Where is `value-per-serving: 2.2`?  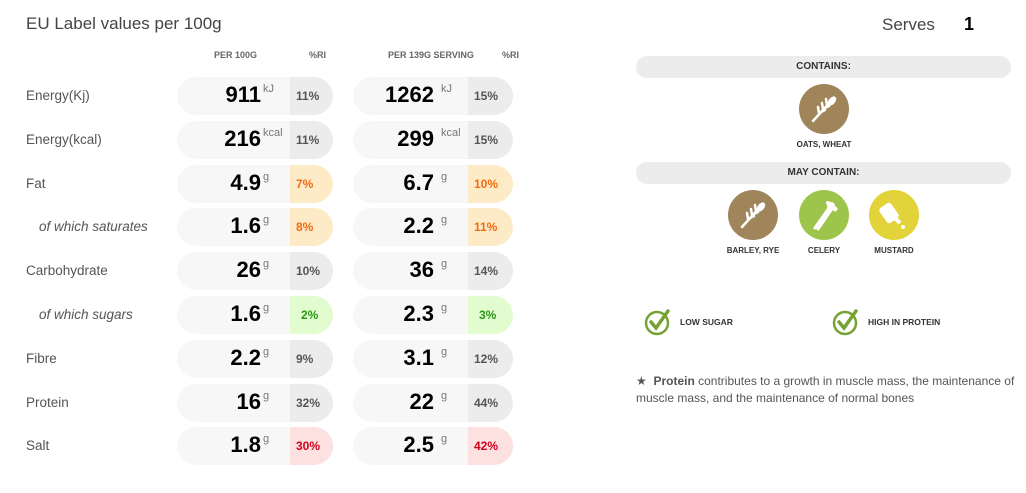
value-per-serving: 2.2 is located at coordinates (418, 226).